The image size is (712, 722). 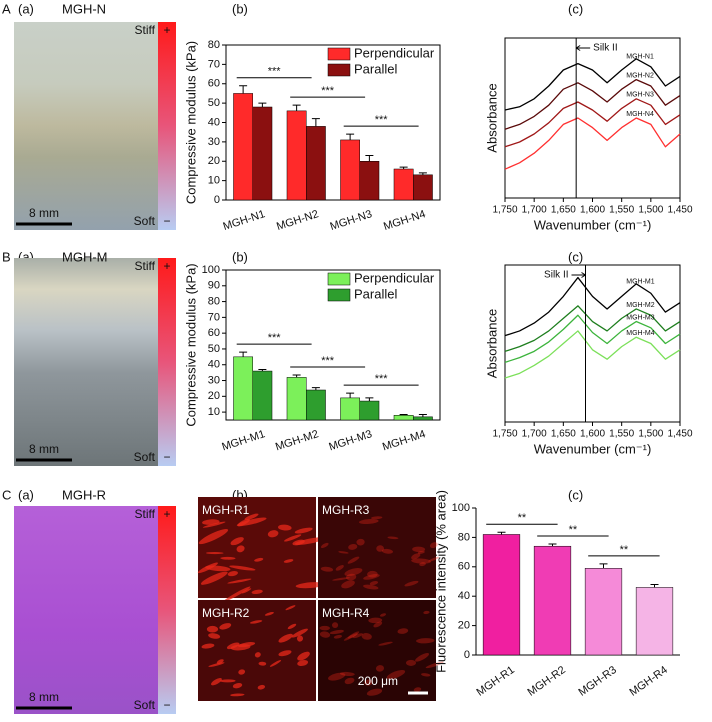 What do you see at coordinates (592, 434) in the screenshot?
I see `x-tick-label: 1,600` at bounding box center [592, 434].